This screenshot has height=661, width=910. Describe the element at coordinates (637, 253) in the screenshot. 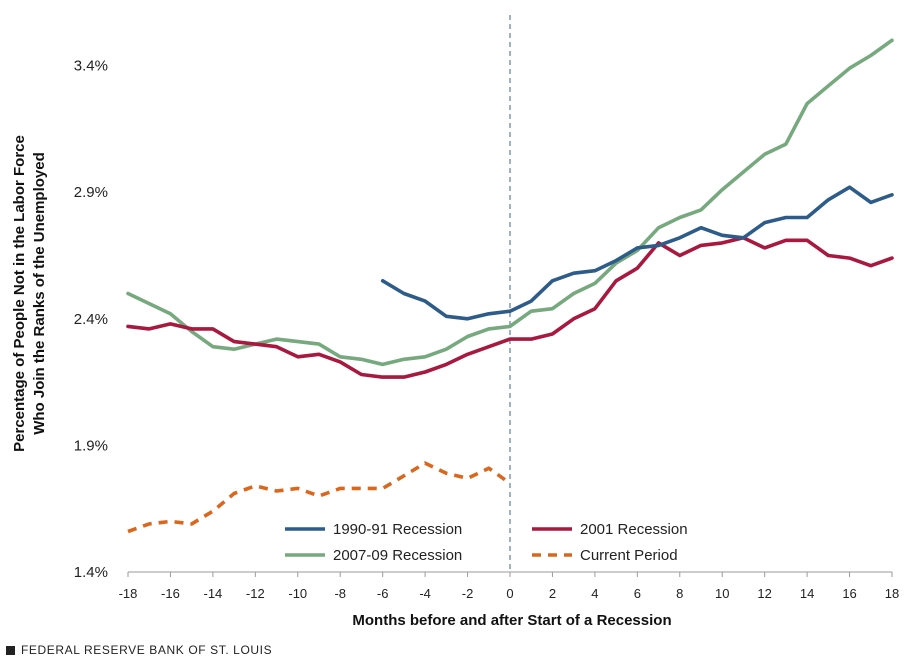

I see `series-line-1990-91-recession` at that location.